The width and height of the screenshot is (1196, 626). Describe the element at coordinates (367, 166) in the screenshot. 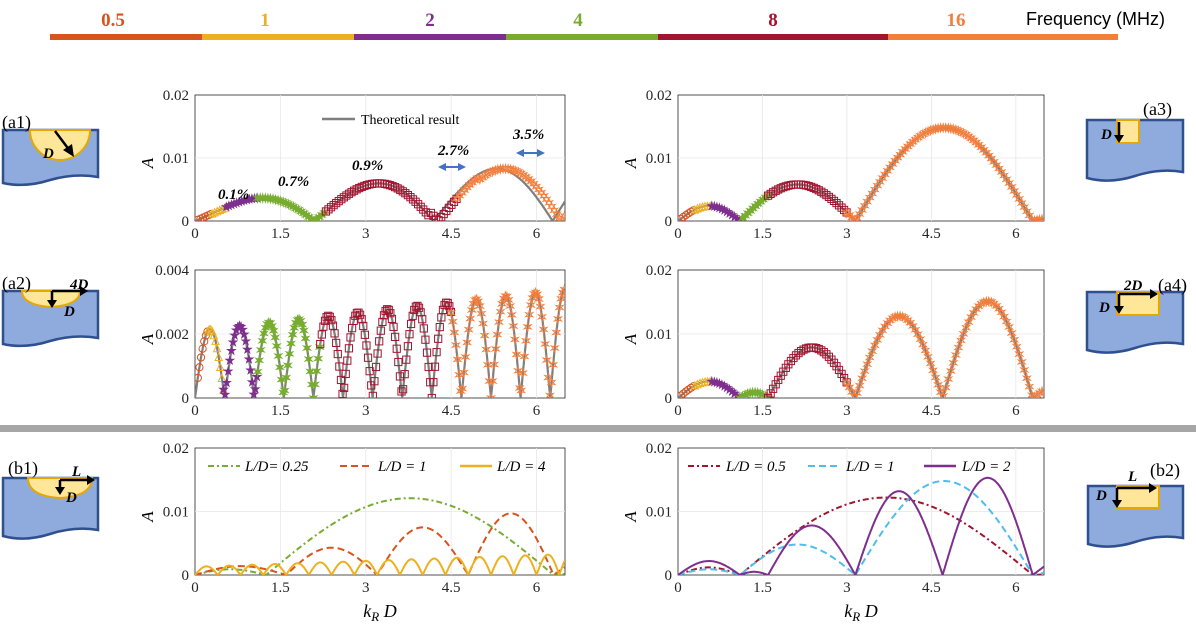

I see `error-label-3: 0.9%` at that location.